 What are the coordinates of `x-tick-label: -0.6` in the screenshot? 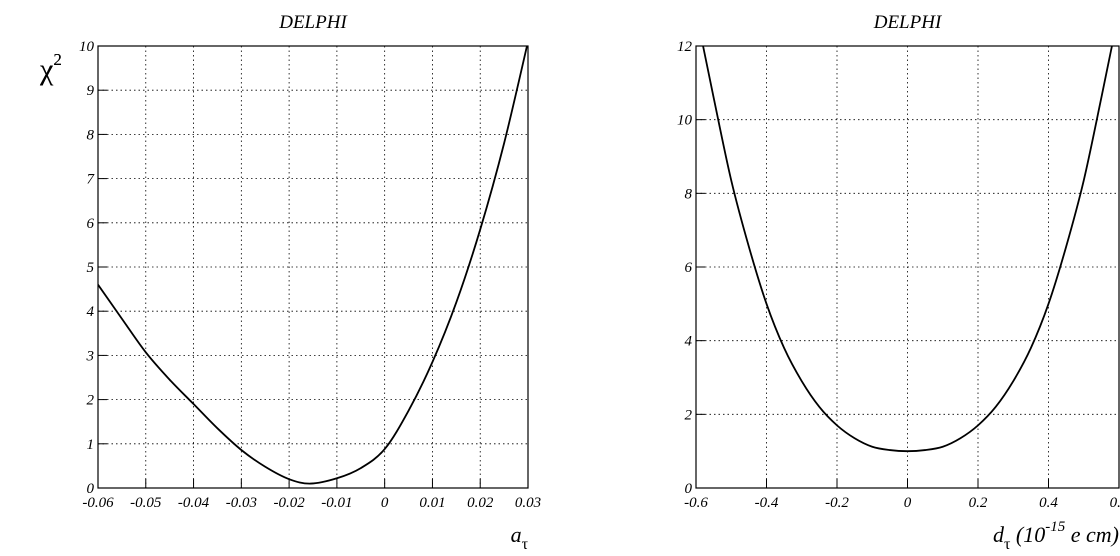 It's located at (696, 503).